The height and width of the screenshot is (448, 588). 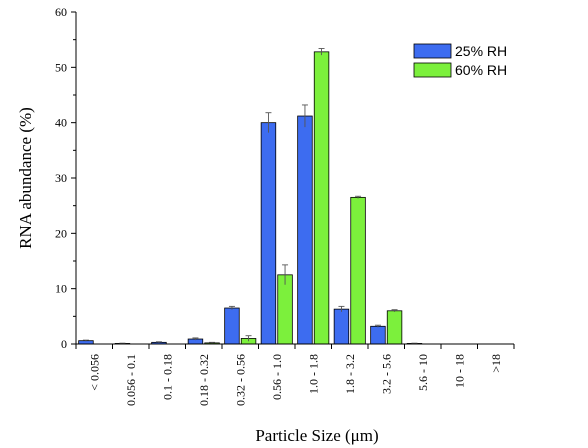 I want to click on x-tick-label-0: < 0.056, so click(x=94, y=372).